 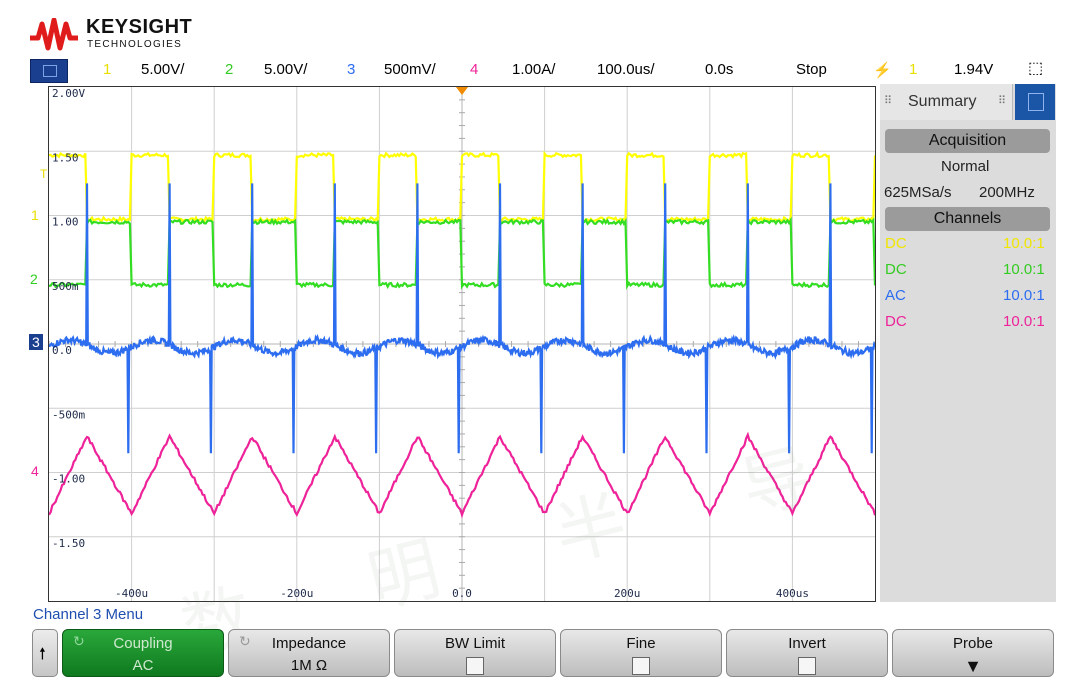 I want to click on ch3-probe: 10.0:1, so click(x=1024, y=295).